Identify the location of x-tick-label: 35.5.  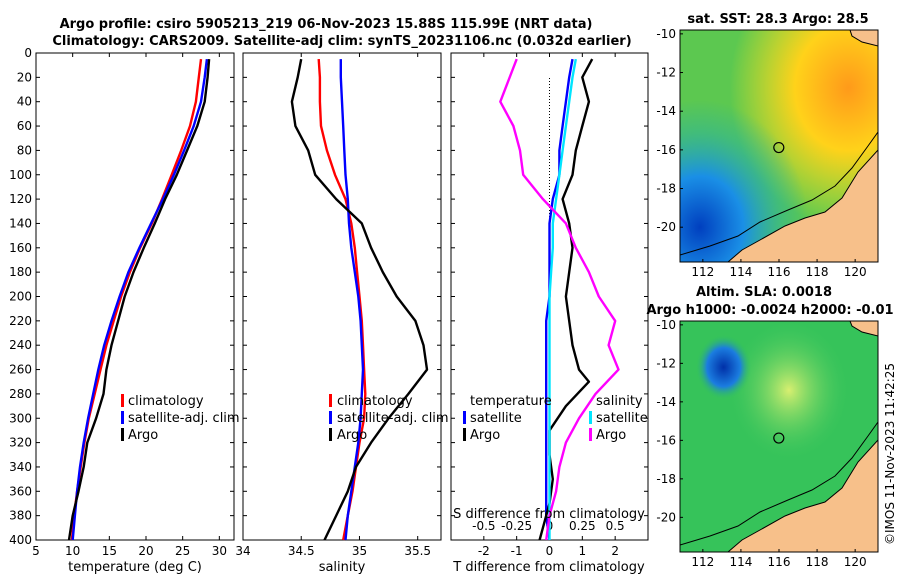
(417, 551).